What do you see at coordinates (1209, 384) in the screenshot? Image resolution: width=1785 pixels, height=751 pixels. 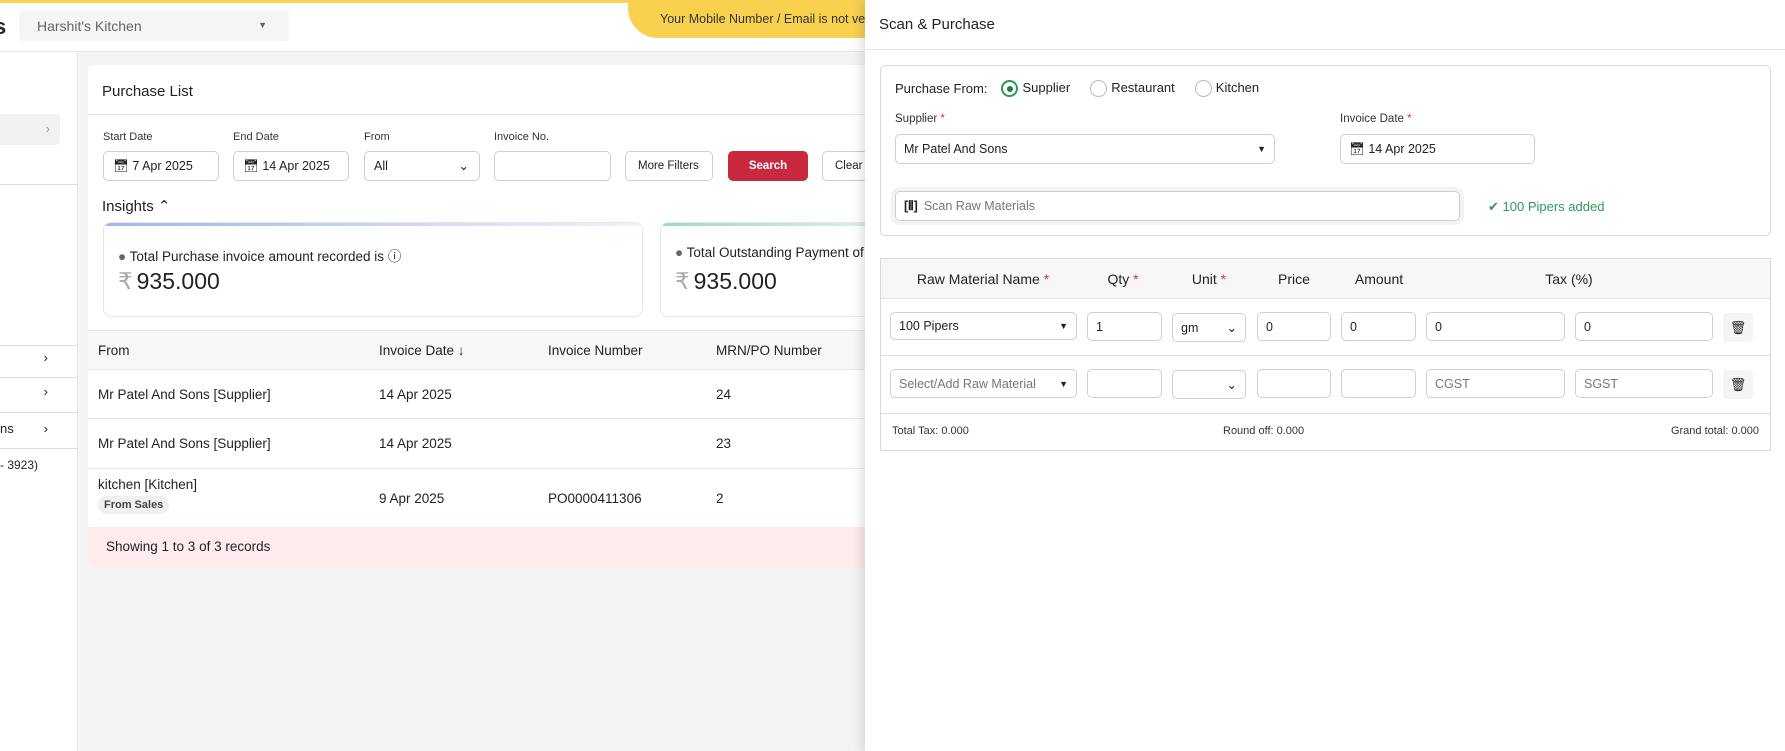 I see `unit-select: ⌄` at bounding box center [1209, 384].